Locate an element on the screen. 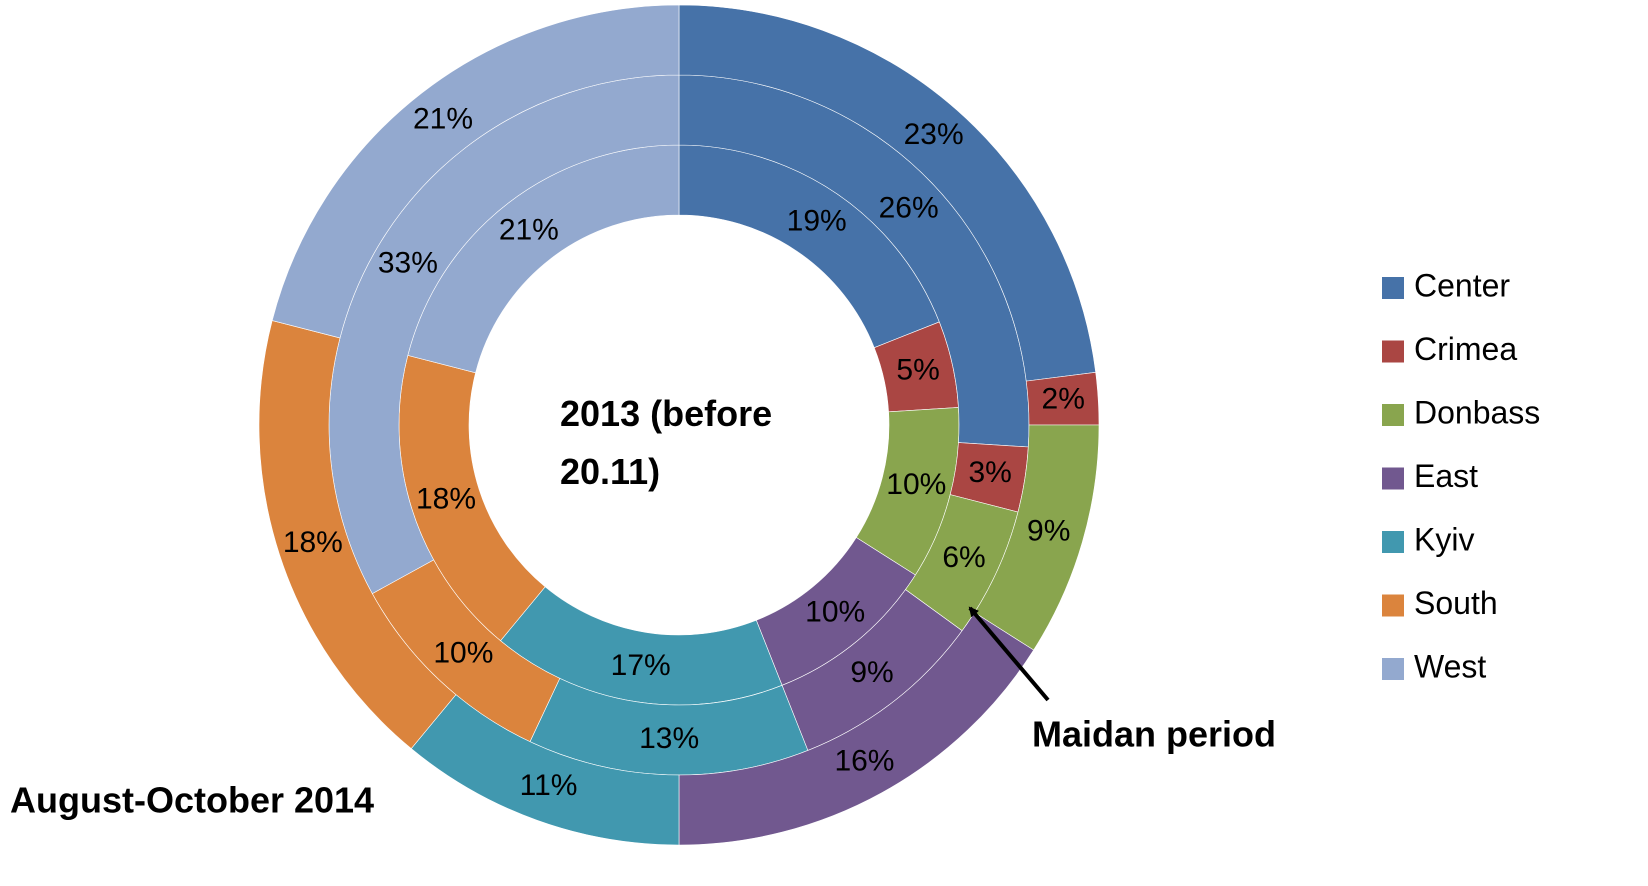 This screenshot has height=886, width=1648. legend: Center Crimea Donbass East Kyiv South West is located at coordinates (1461, 475).